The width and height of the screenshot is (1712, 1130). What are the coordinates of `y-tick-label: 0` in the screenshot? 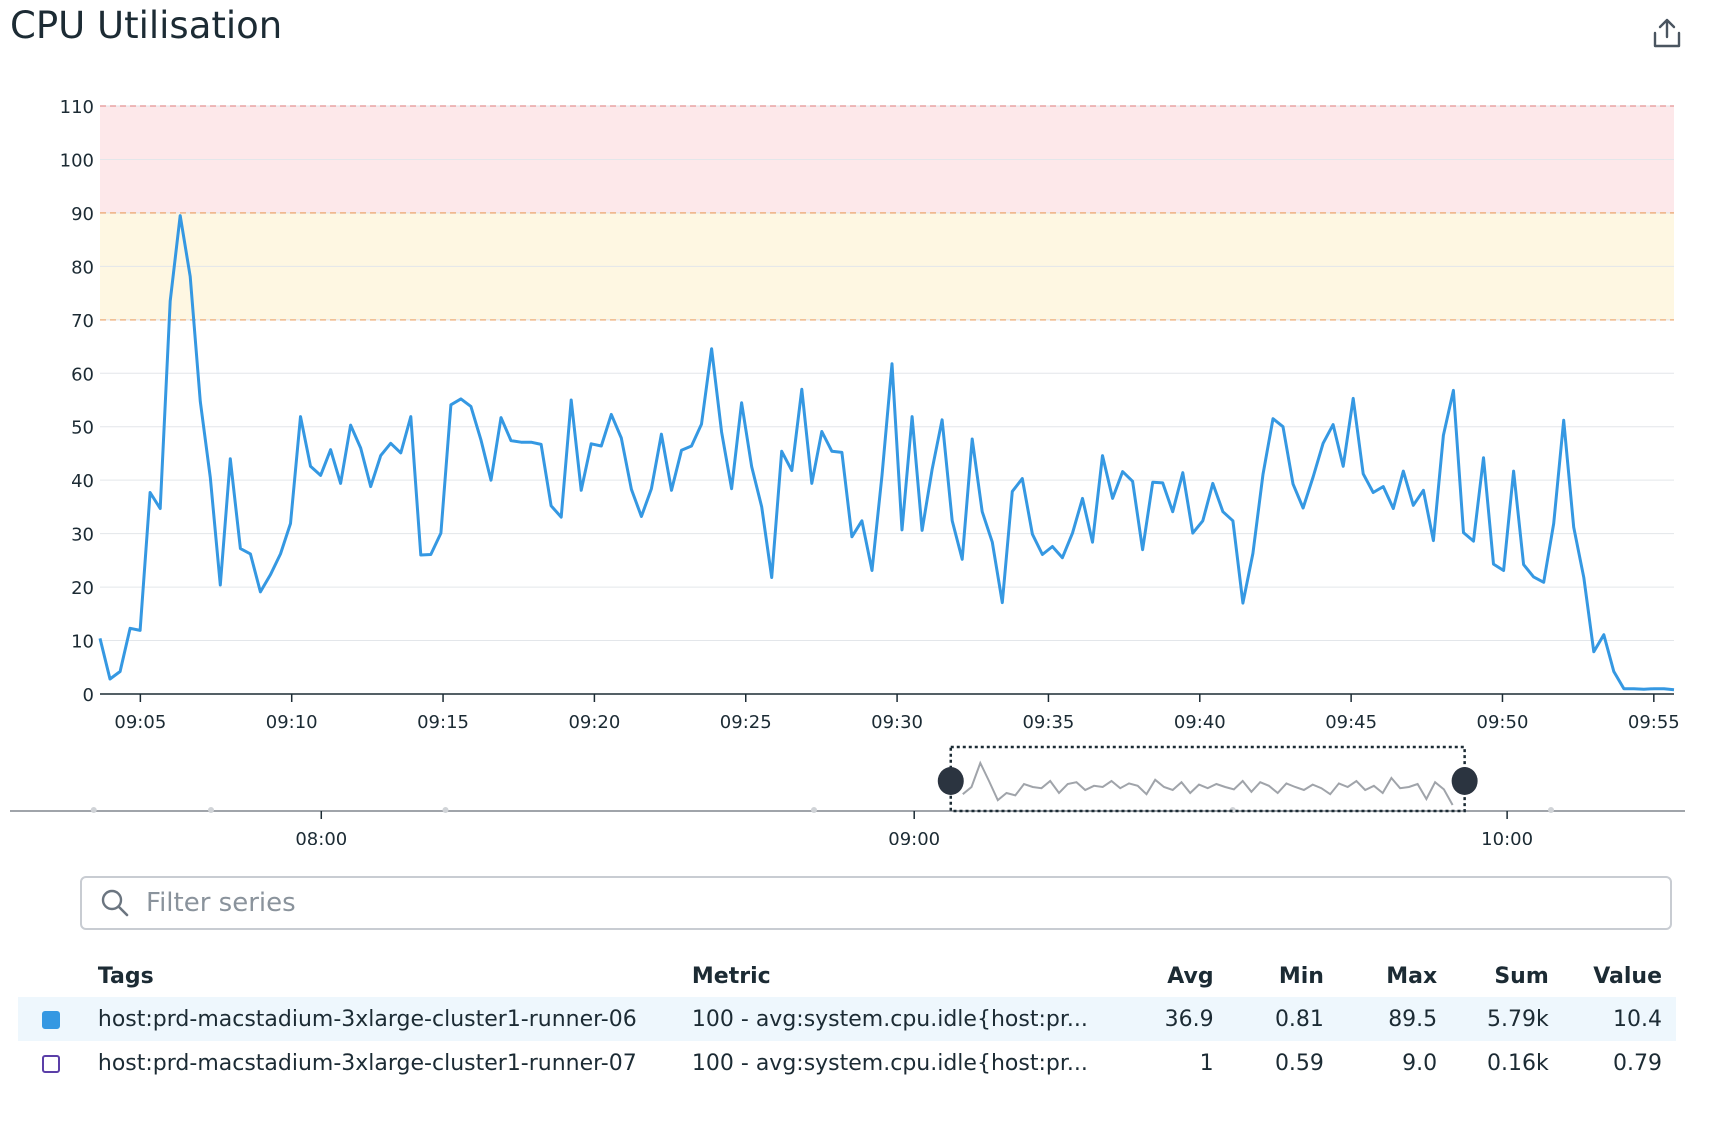 It's located at (88, 695).